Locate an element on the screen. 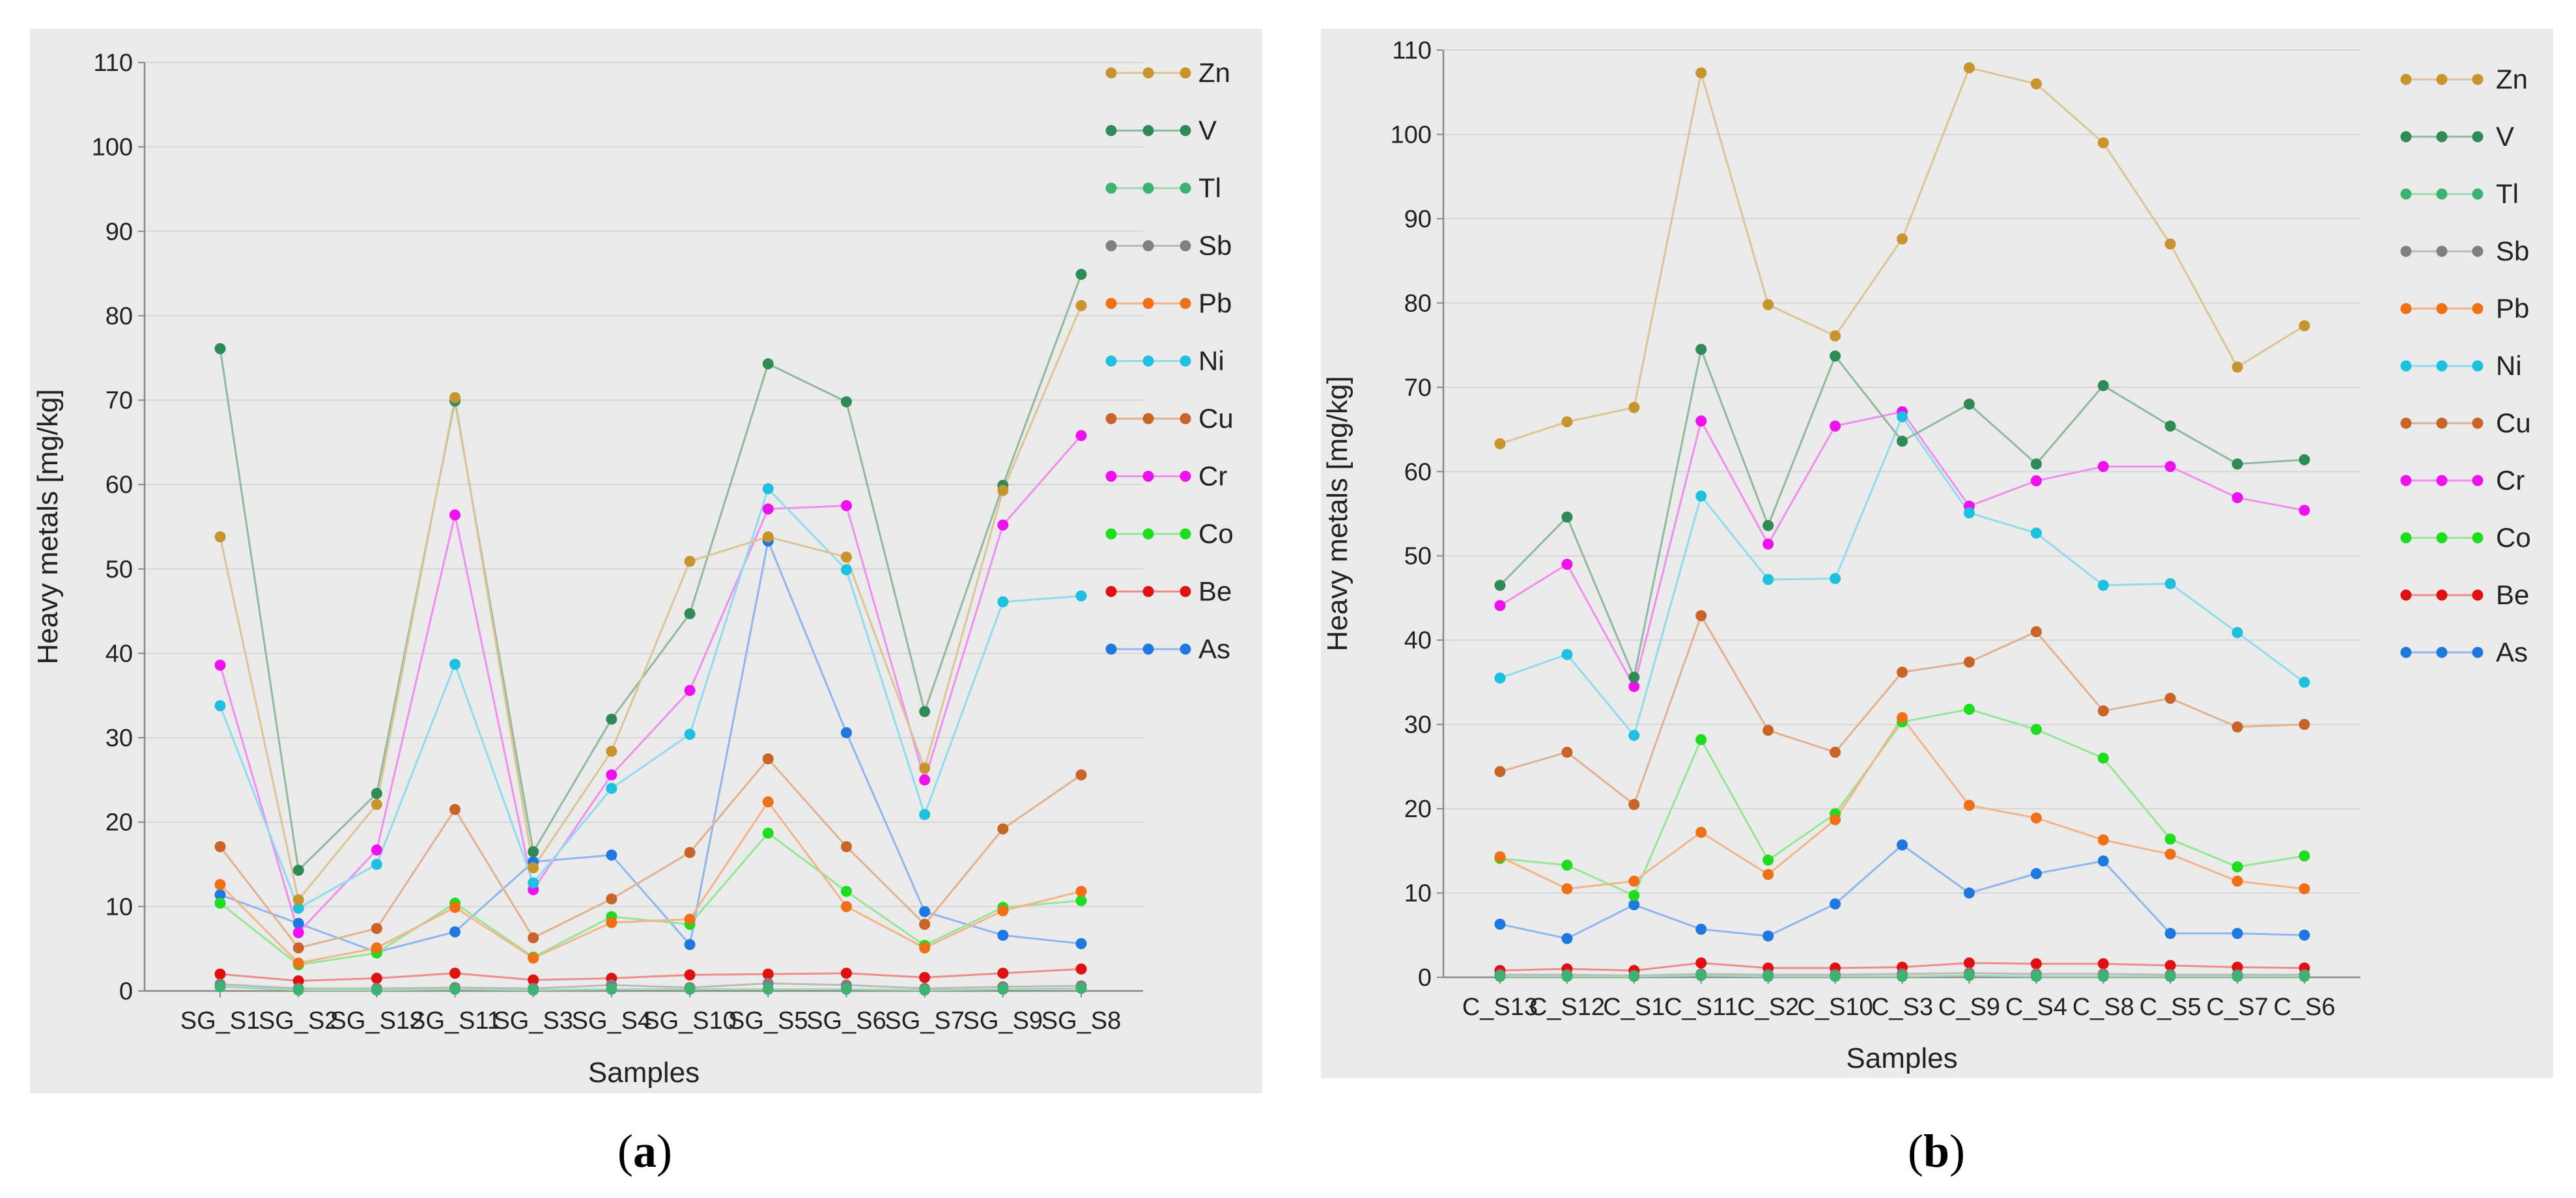 The image size is (2576, 1198). chart-a-series-v-point is located at coordinates (298, 870).